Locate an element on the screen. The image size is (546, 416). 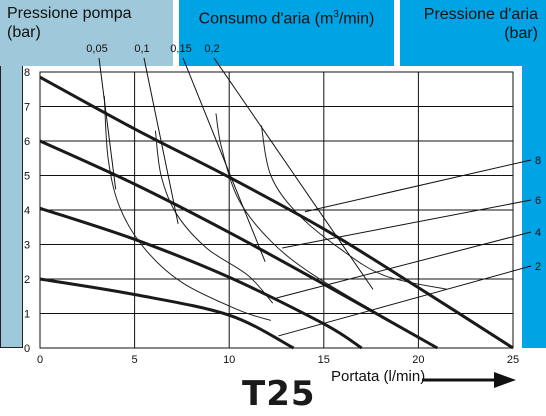
consumption-label: 0,05 is located at coordinates (96, 49).